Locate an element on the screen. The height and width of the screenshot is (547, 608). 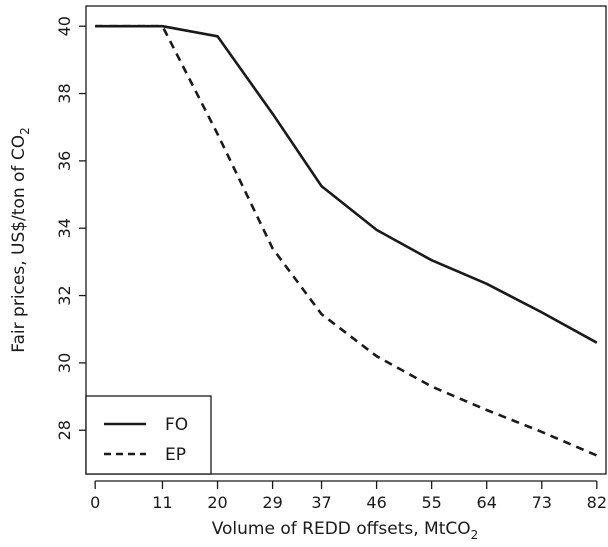
legend: FO EP is located at coordinates (148, 435).